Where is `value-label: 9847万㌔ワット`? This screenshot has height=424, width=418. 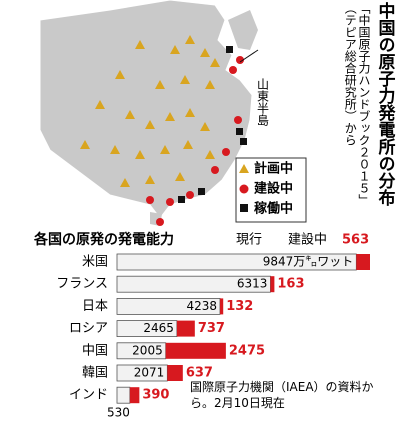
value-label: 9847万㌔ワット is located at coordinates (308, 262).